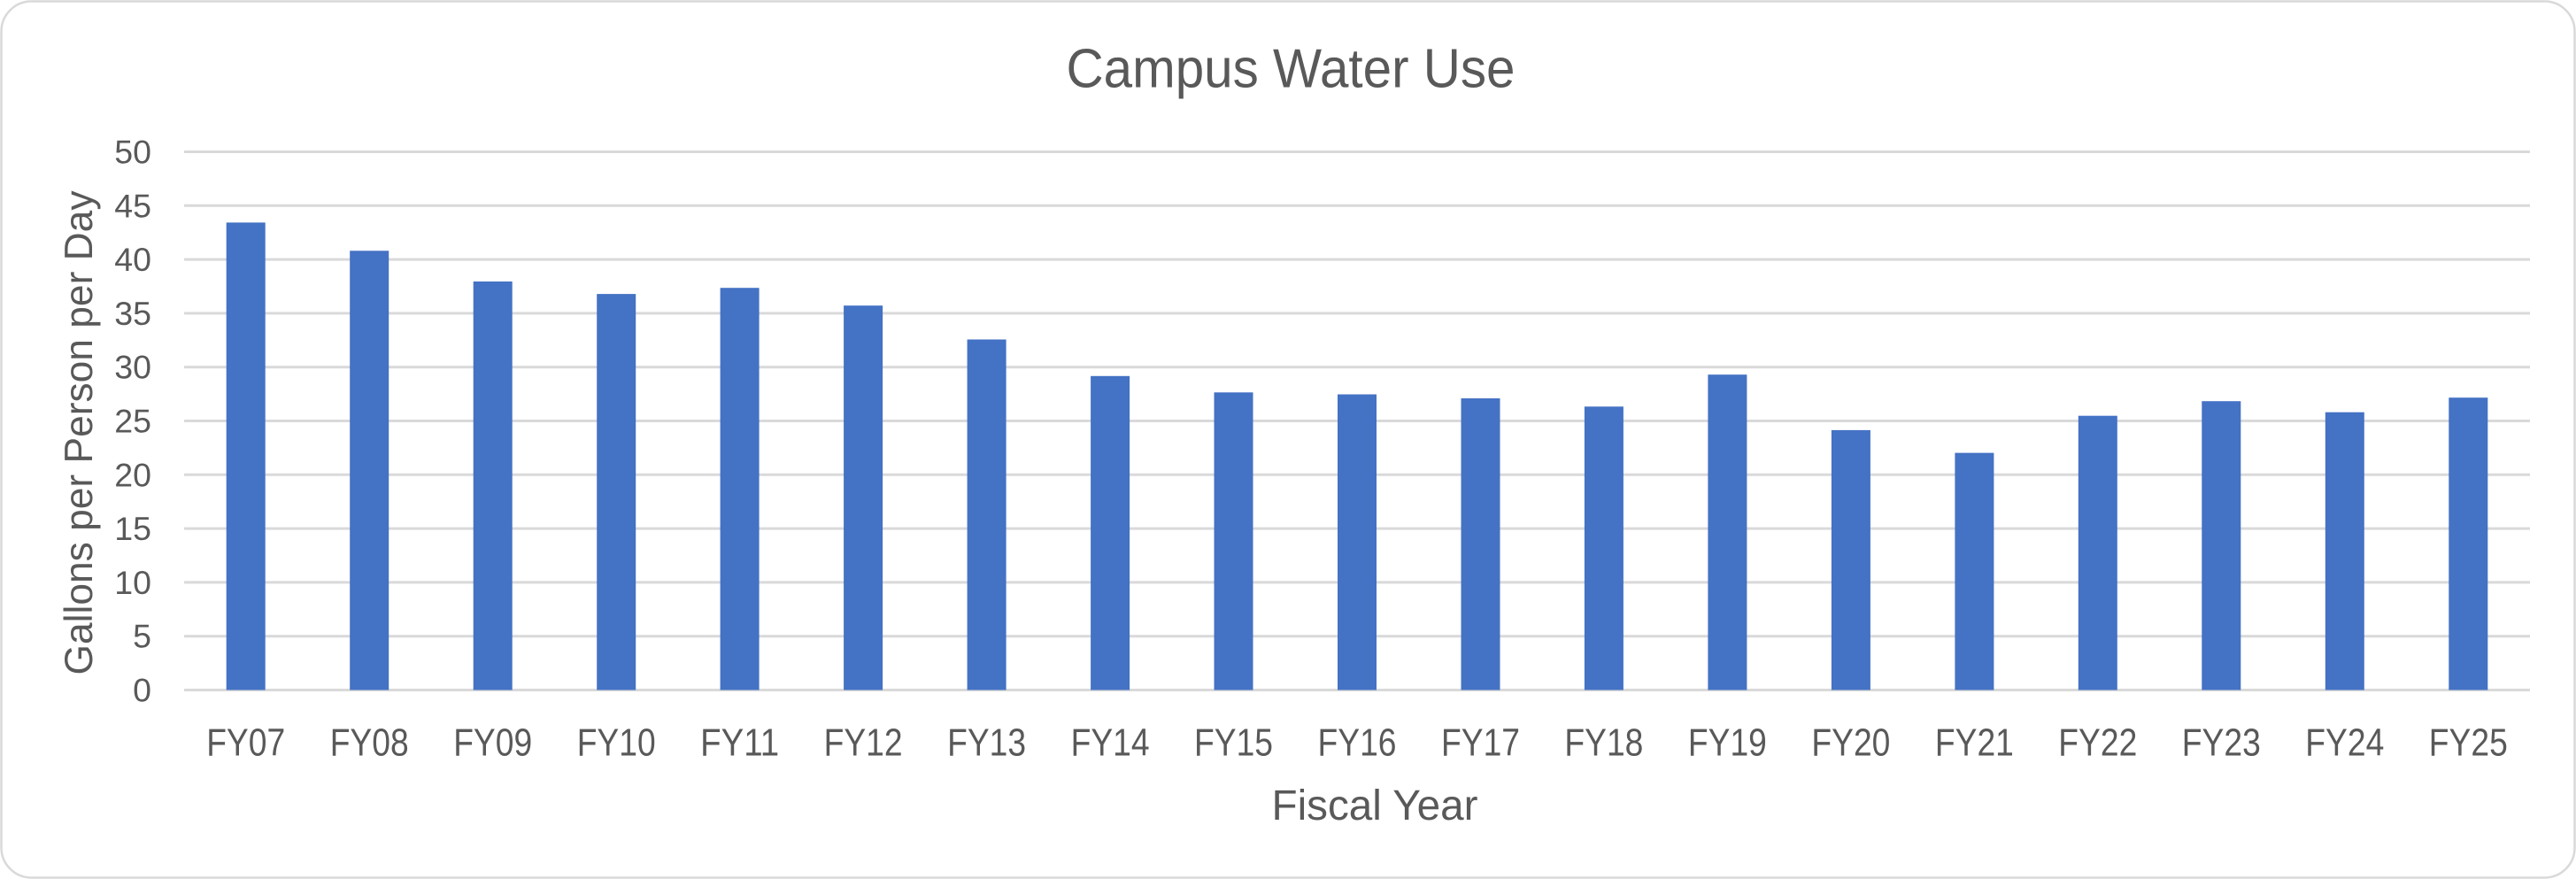 This screenshot has height=879, width=2576. Describe the element at coordinates (1603, 743) in the screenshot. I see `svg-text: FY18` at that location.